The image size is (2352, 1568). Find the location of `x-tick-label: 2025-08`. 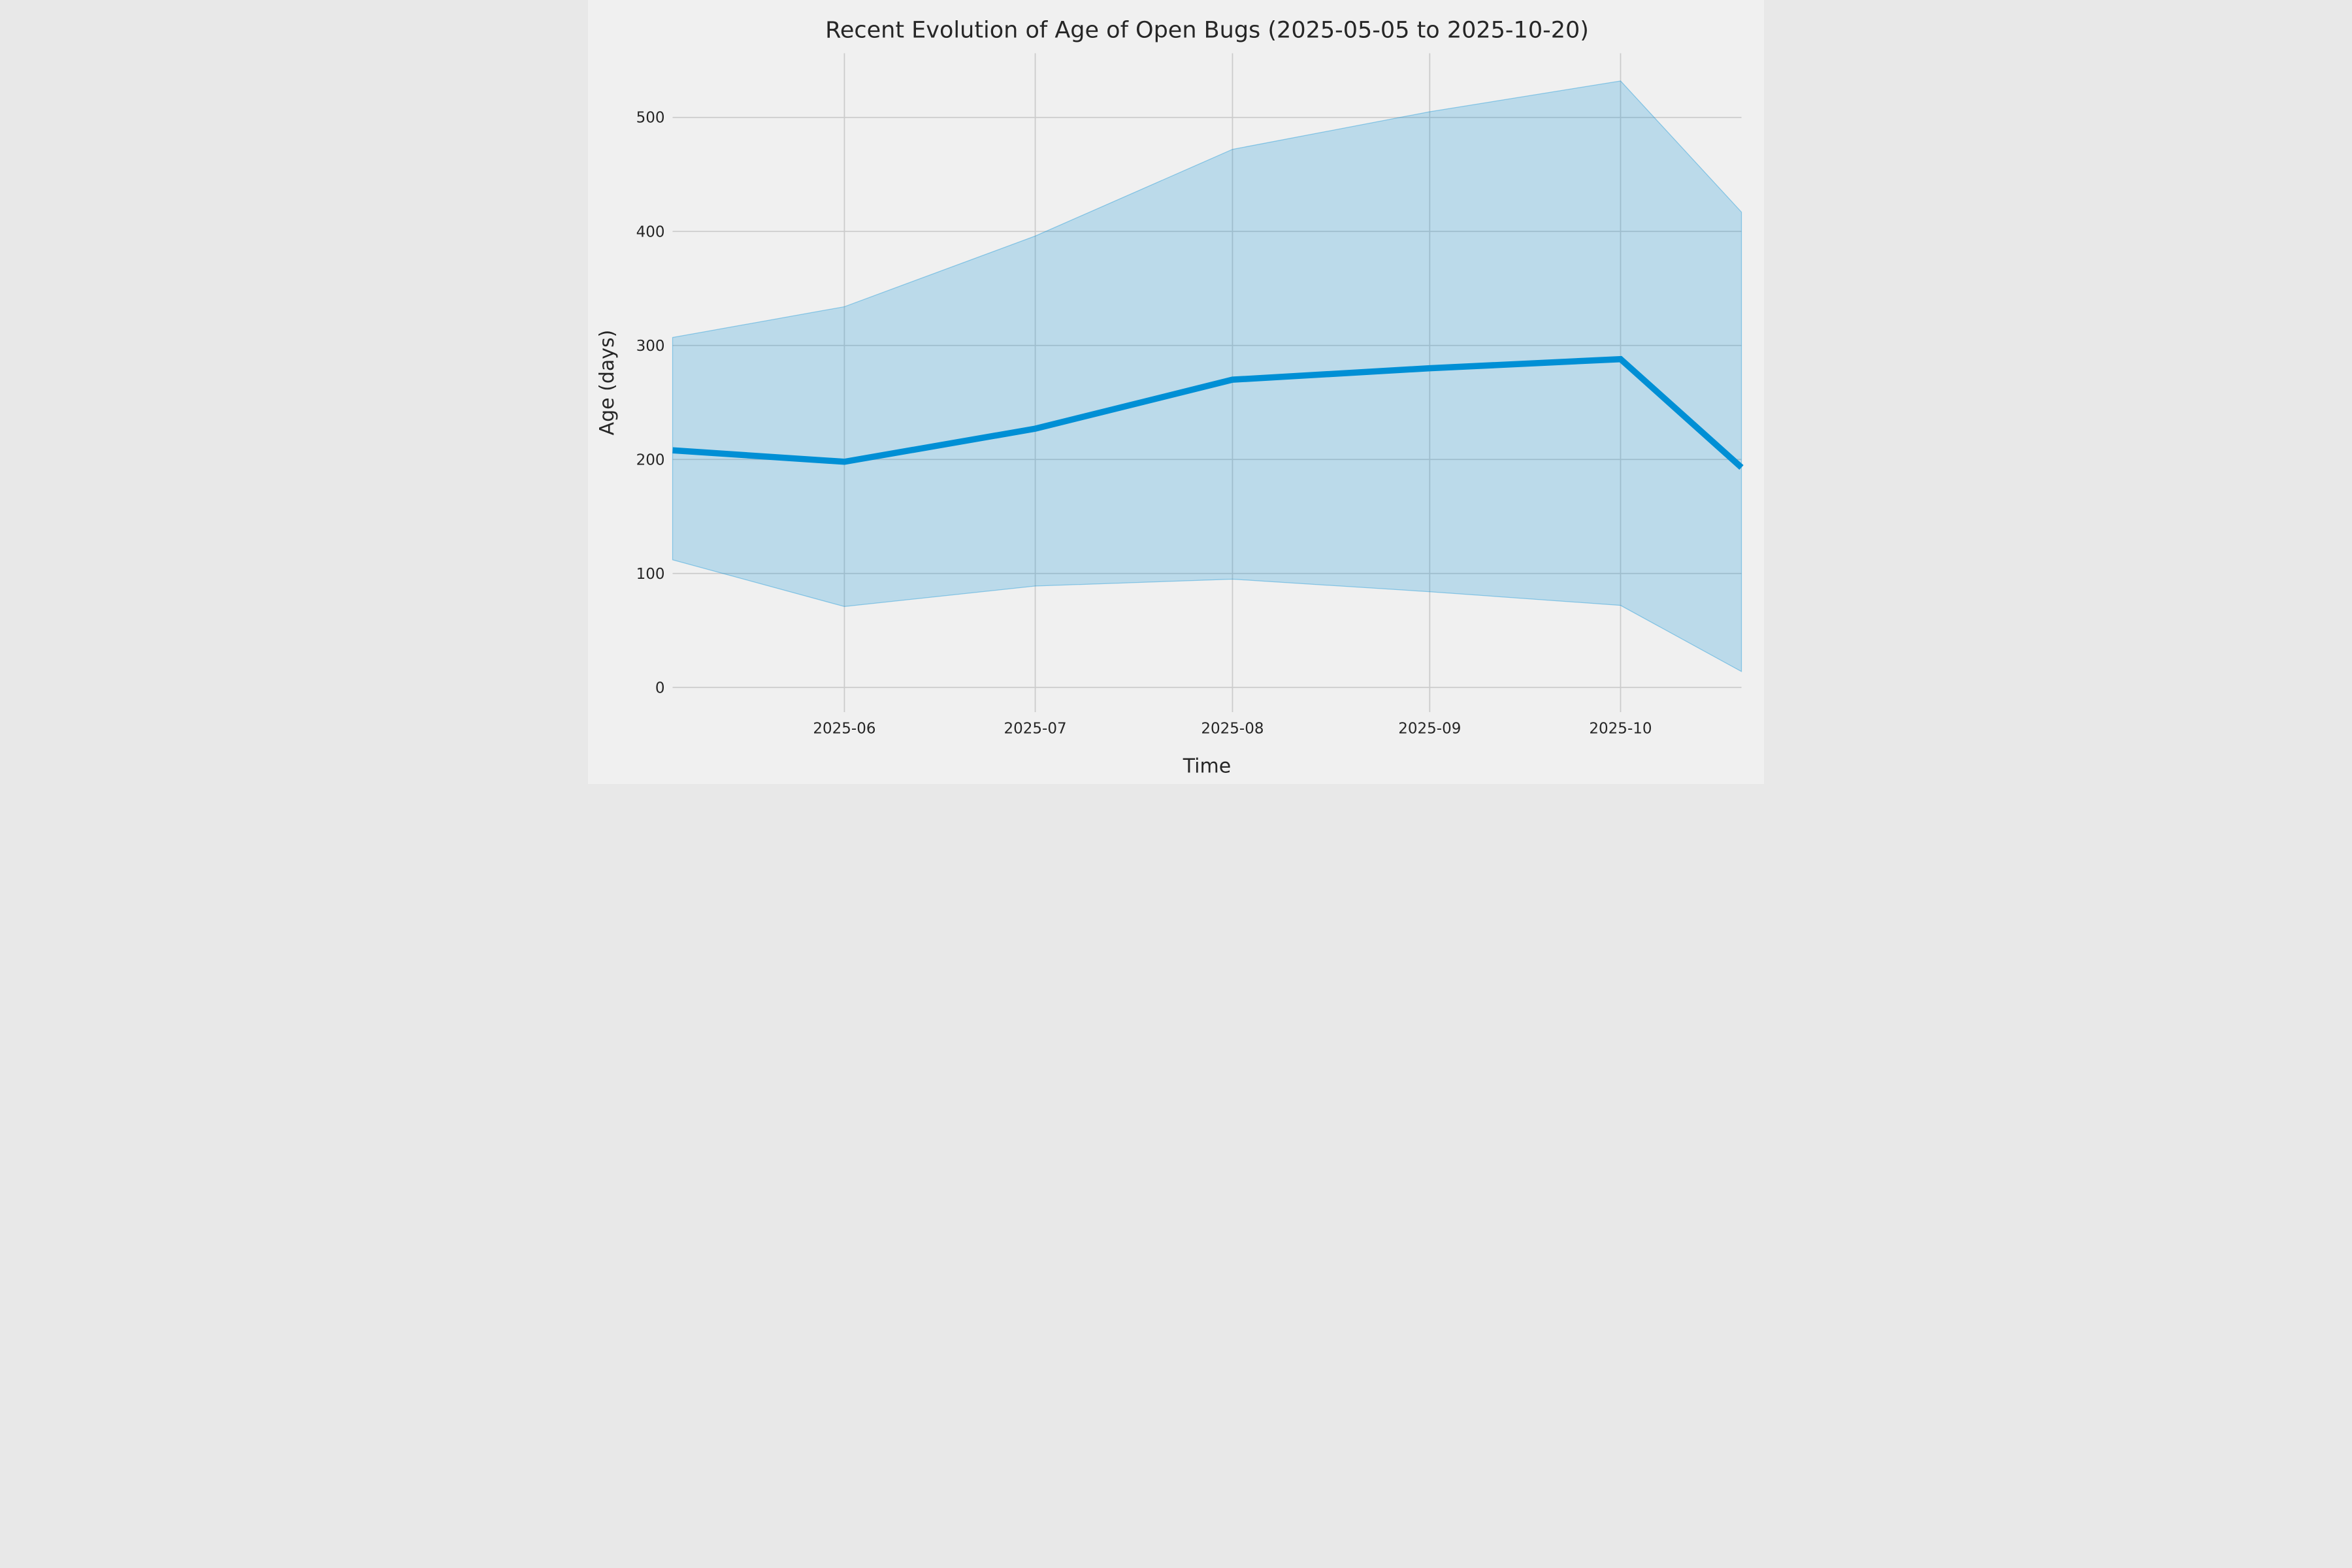

x-tick-label: 2025-08 is located at coordinates (1232, 729).